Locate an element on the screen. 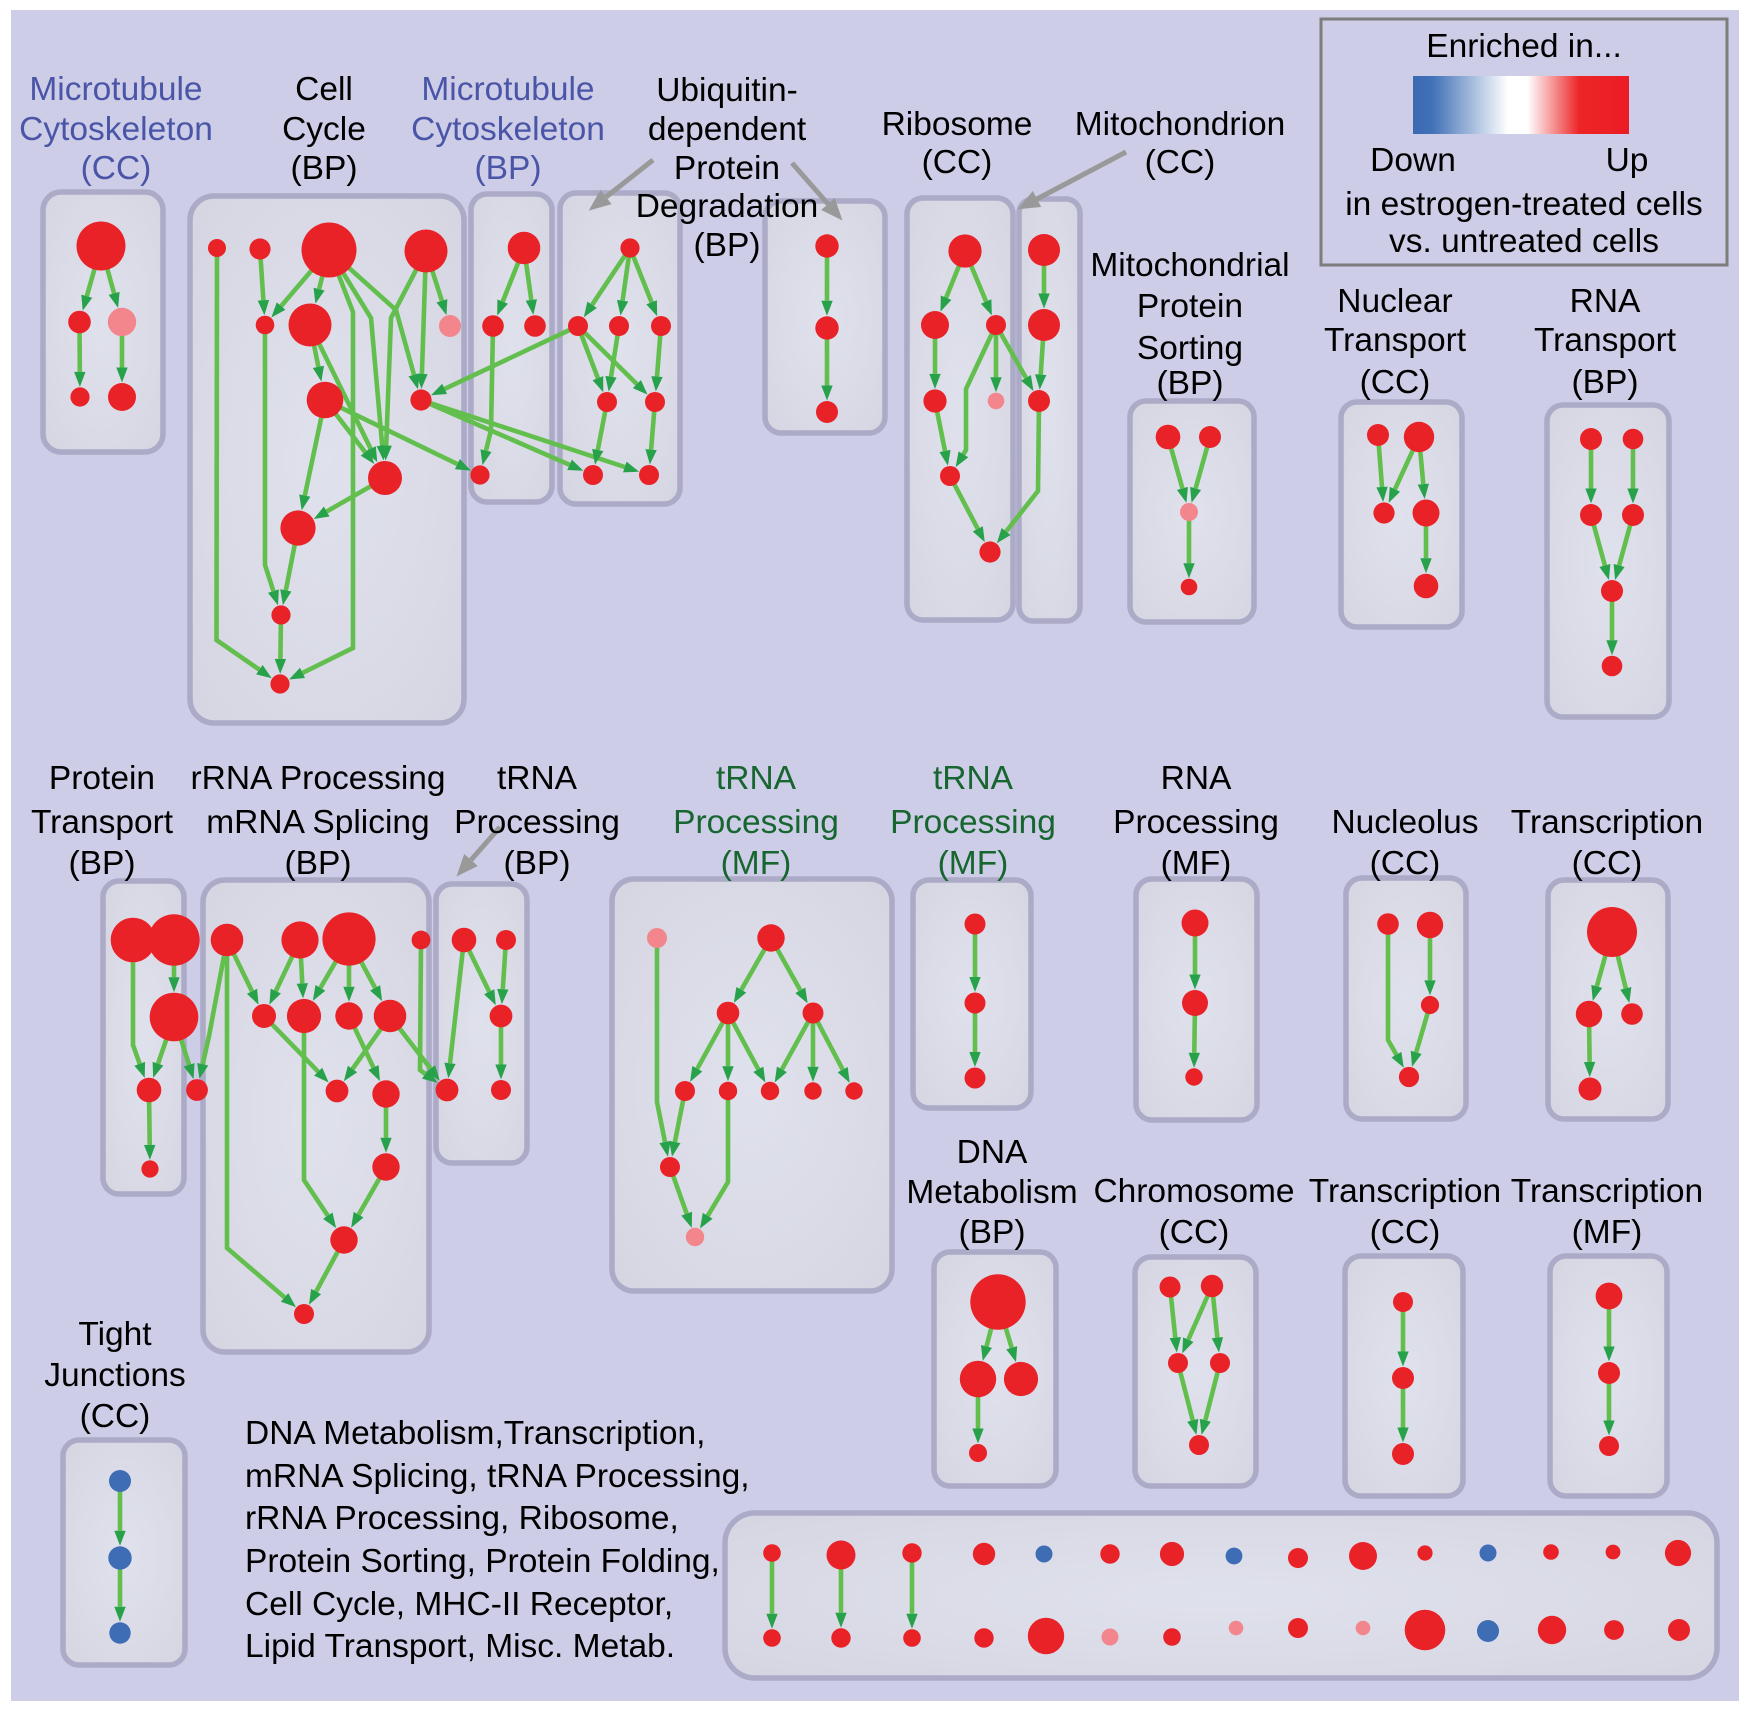 Image resolution: width=1750 pixels, height=1715 pixels. svg-text: DNA is located at coordinates (992, 1152).